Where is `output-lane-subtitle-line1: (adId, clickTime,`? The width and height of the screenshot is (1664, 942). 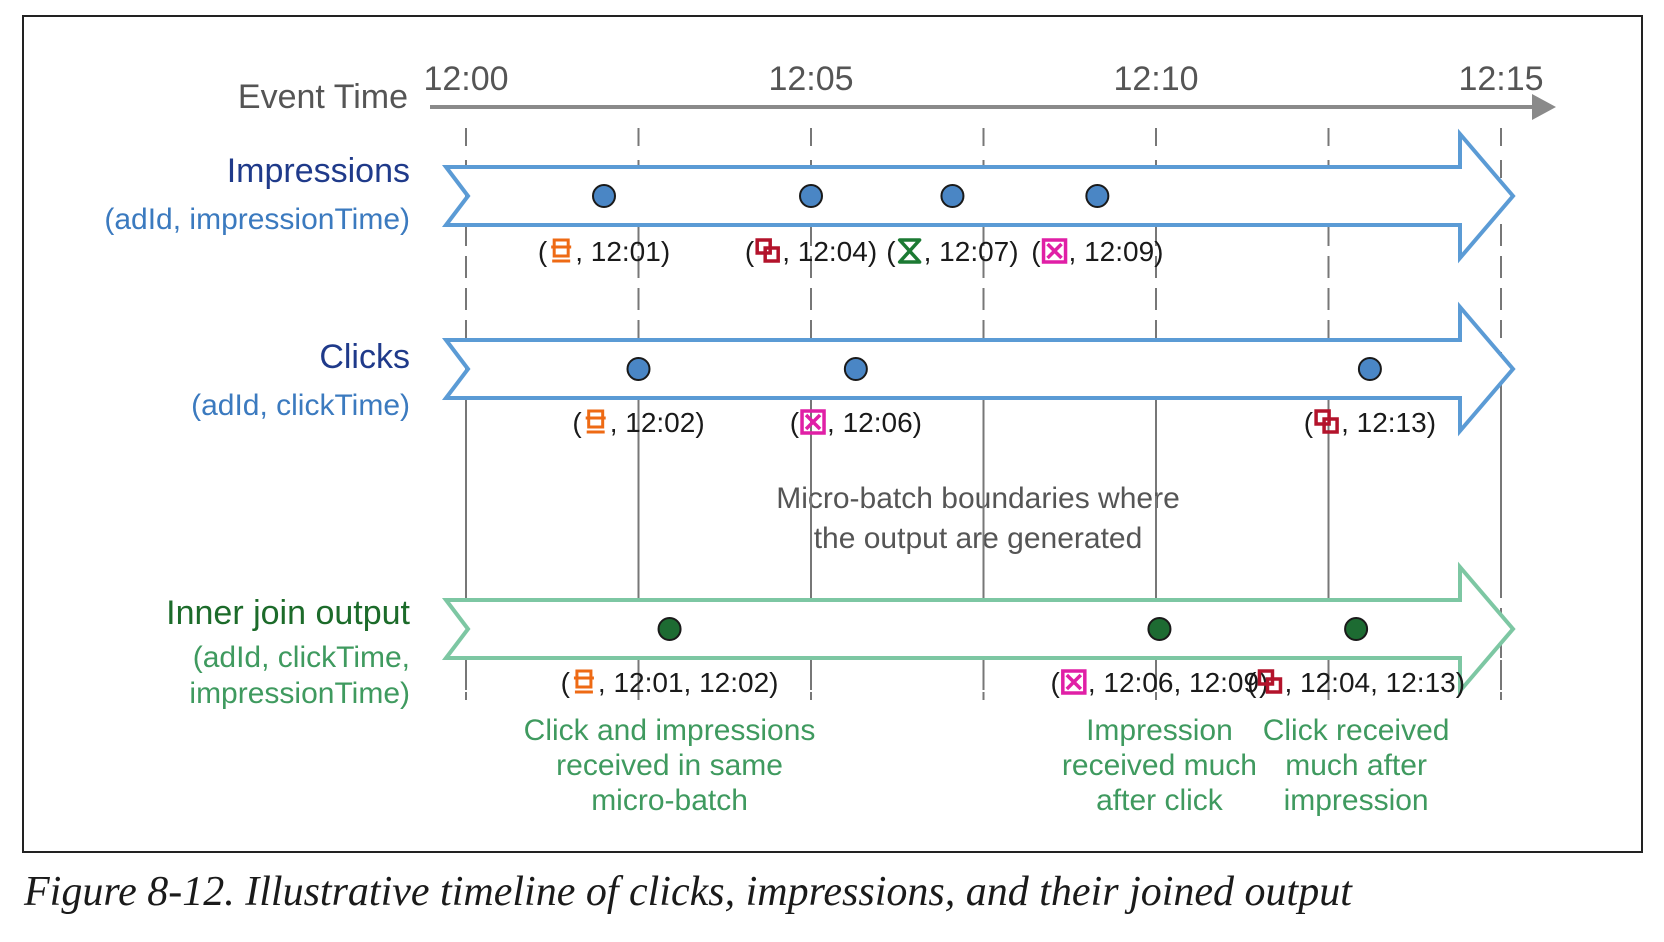
output-lane-subtitle-line1: (adId, clickTime, is located at coordinates (301, 657).